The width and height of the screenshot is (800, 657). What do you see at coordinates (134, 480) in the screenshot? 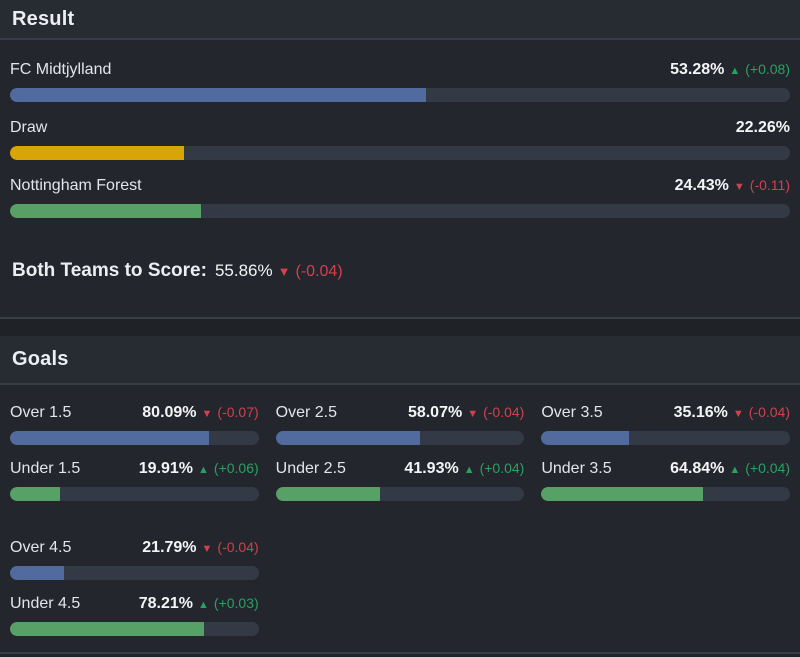
I see `goal-stat-under-1-5: Under 1.5 19.91% ▲ (+0.06)` at bounding box center [134, 480].